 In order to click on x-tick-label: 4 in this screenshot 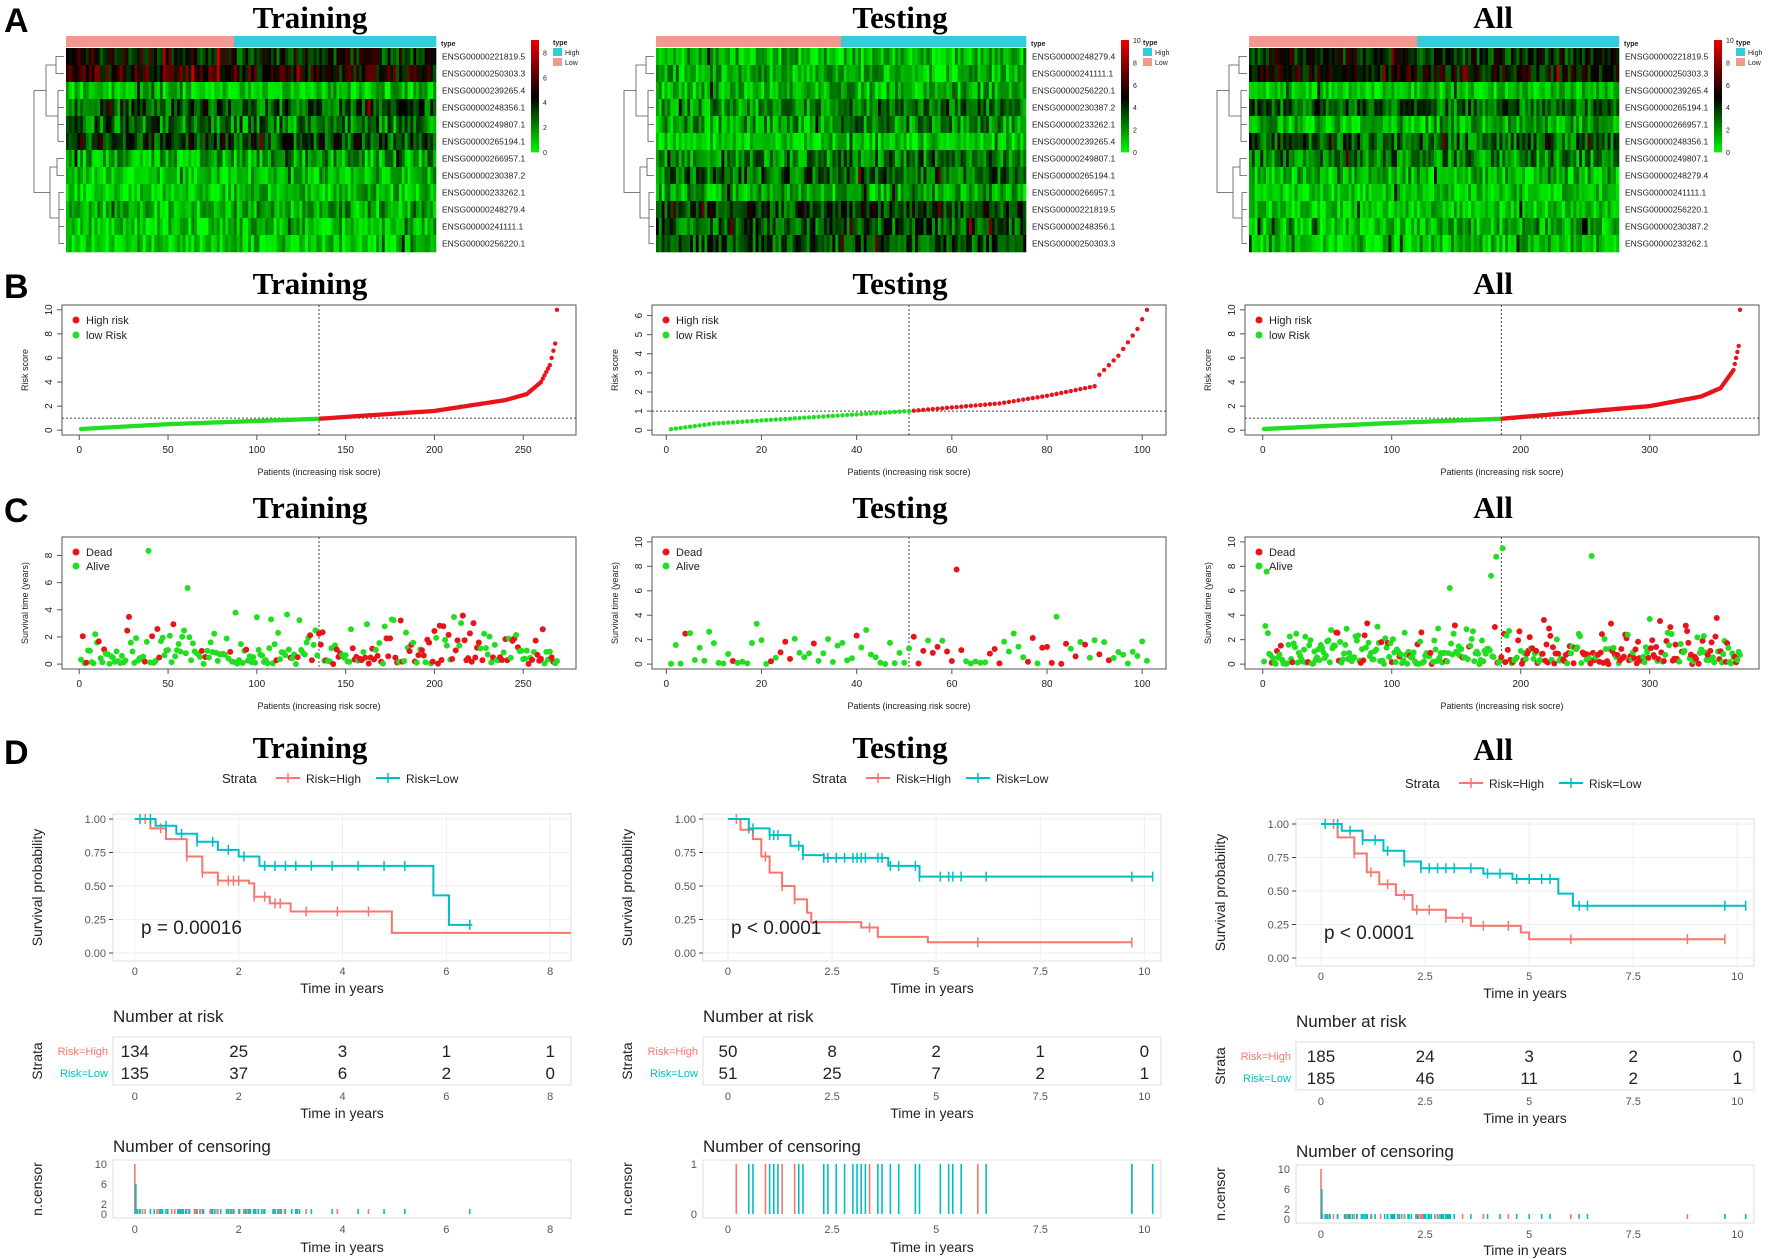, I will do `click(342, 1230)`.